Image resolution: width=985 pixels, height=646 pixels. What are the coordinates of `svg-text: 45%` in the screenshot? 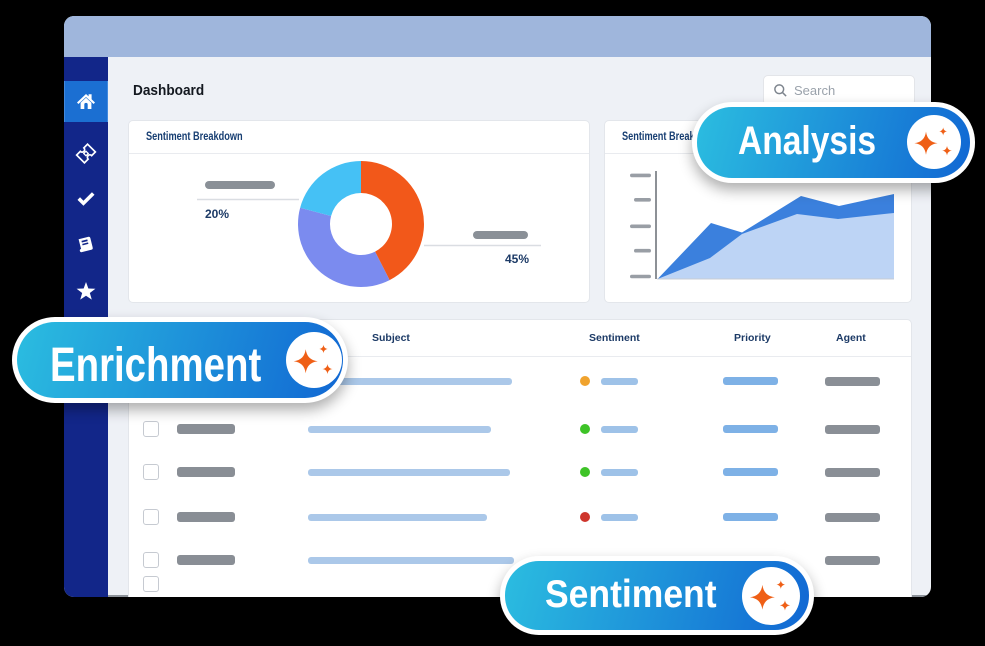 It's located at (517, 259).